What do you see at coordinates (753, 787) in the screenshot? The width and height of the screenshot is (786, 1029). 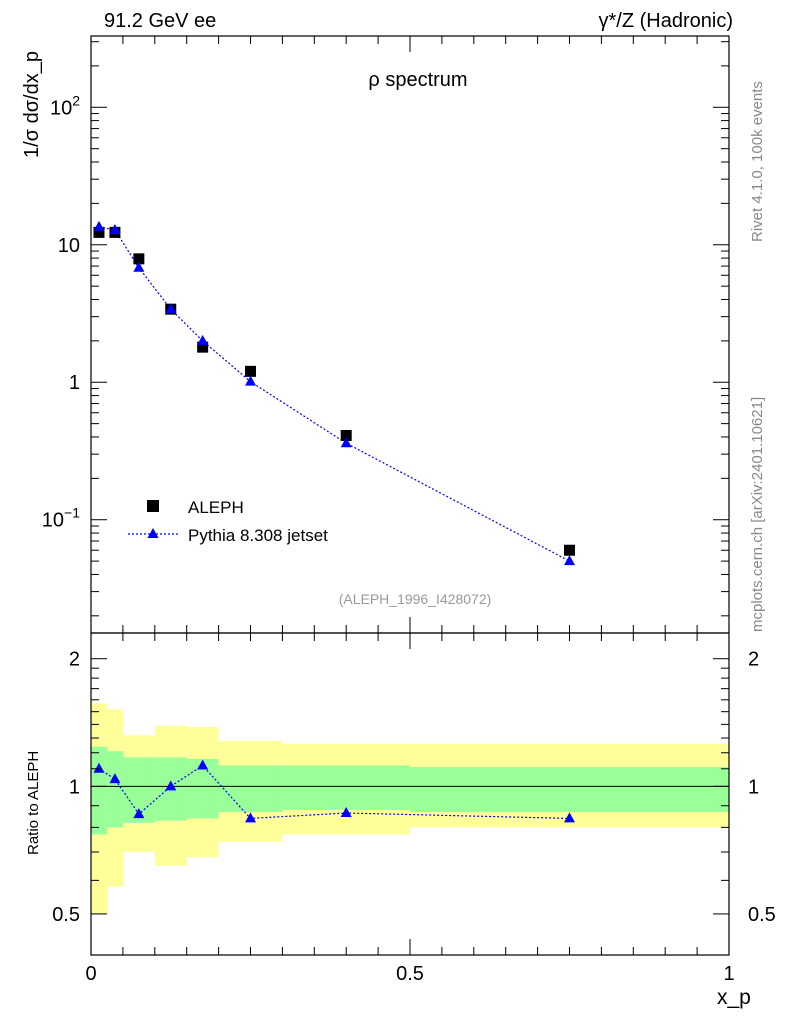 I see `ratio-y-tick-label-right: 1` at bounding box center [753, 787].